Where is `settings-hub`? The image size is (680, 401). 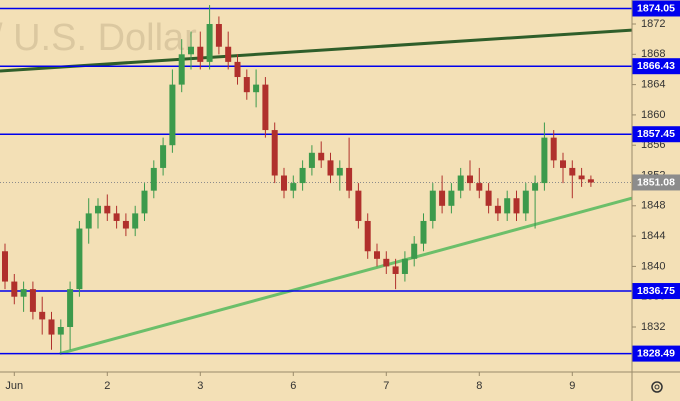 settings-hub is located at coordinates (657, 387).